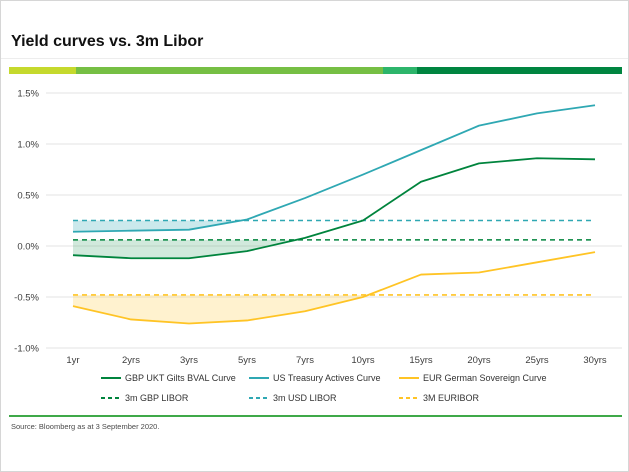  I want to click on legend-item-series-2: US Treasury Actives Curve, so click(315, 378).